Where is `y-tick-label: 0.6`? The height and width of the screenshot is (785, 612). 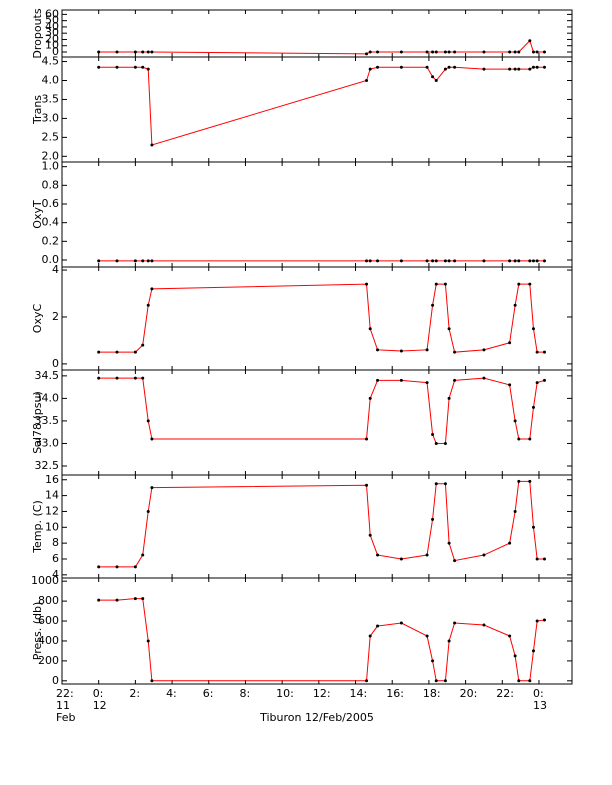
y-tick-label: 0.6 is located at coordinates (51, 203).